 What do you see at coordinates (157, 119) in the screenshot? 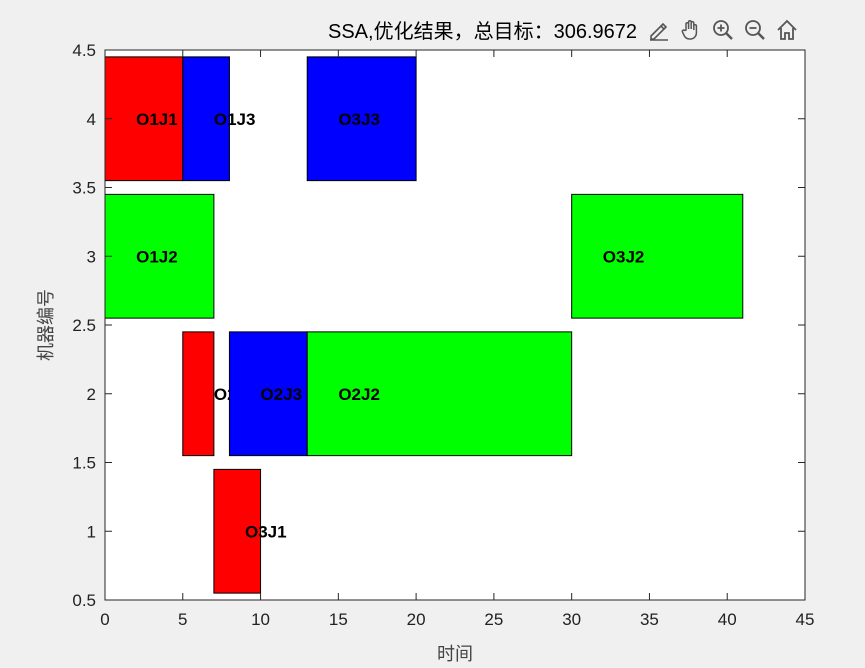
I see `bar-label: O1J1` at bounding box center [157, 119].